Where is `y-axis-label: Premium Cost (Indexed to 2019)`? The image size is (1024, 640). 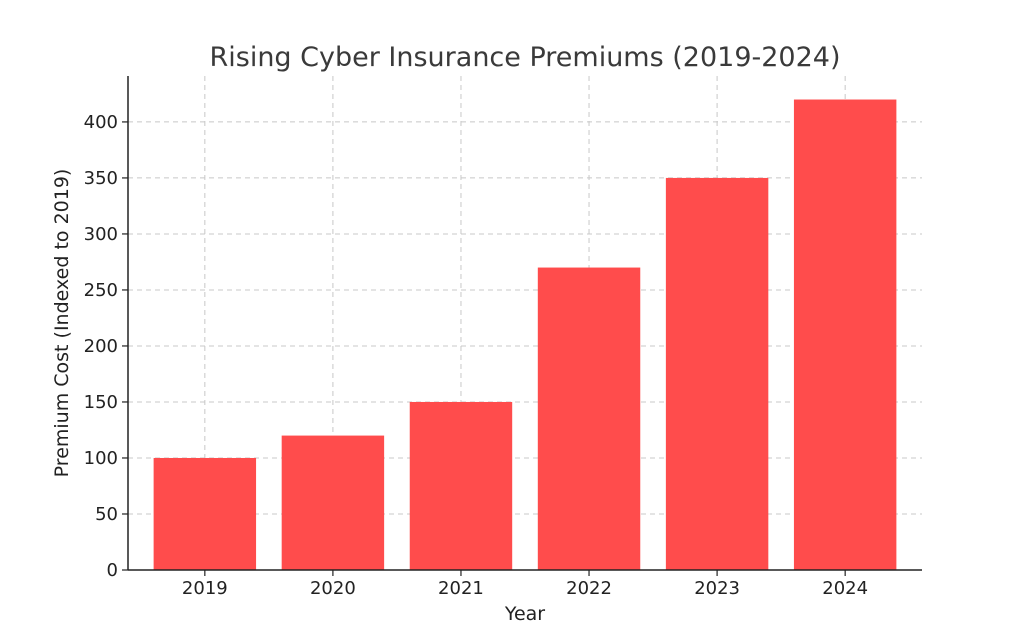
y-axis-label: Premium Cost (Indexed to 2019) is located at coordinates (62, 323).